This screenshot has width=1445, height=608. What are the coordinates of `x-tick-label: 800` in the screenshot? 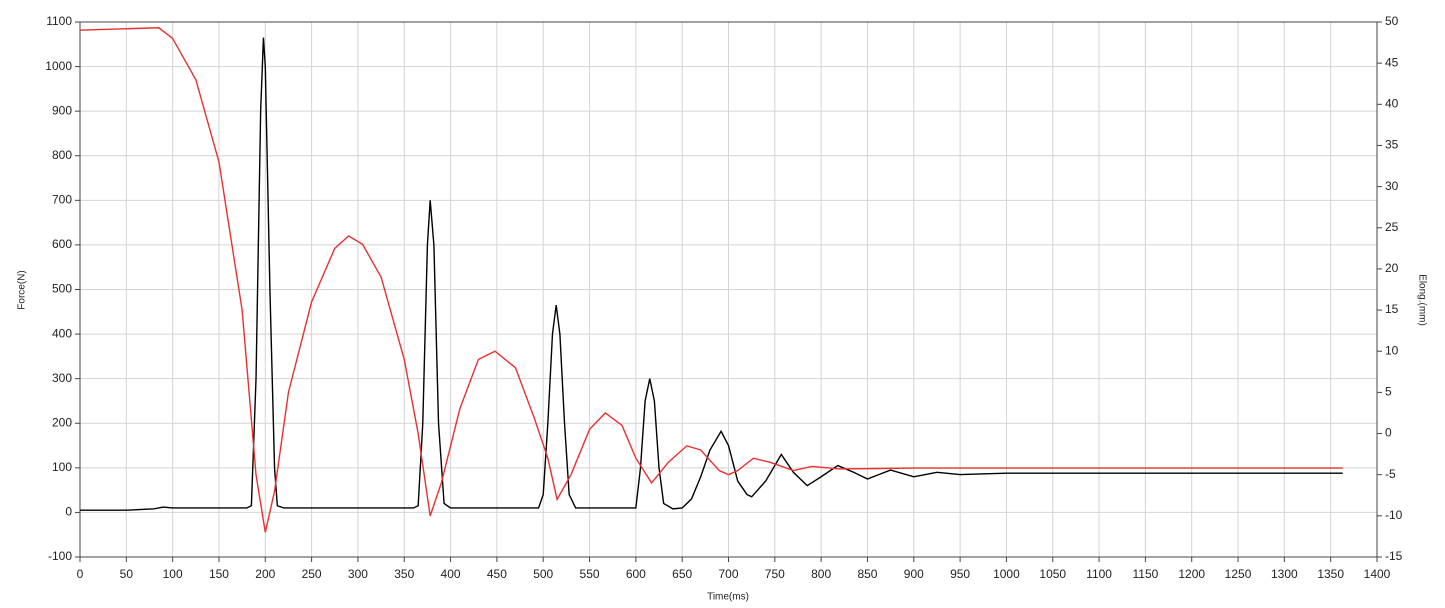 It's located at (821, 574).